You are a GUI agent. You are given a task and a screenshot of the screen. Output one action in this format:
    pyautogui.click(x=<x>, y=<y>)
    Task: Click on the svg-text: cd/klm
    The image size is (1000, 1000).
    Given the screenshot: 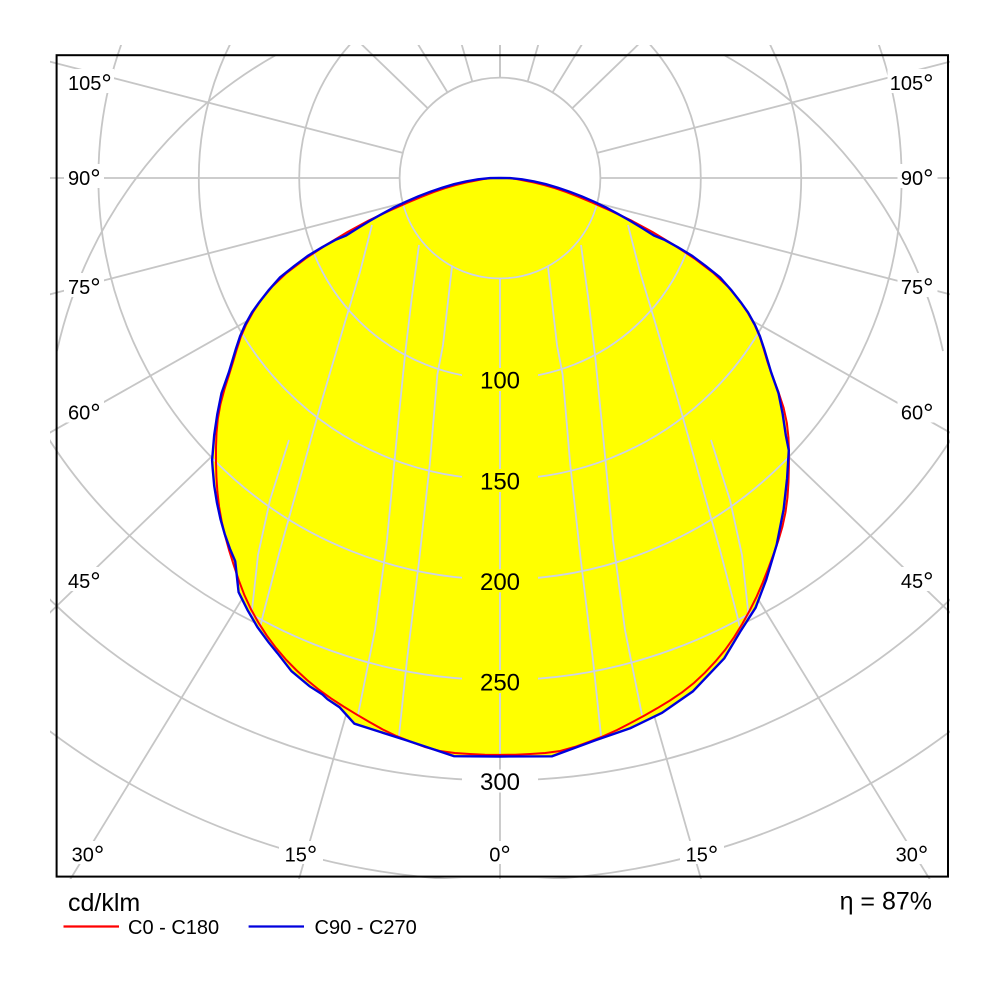 What is the action you would take?
    pyautogui.click(x=104, y=903)
    